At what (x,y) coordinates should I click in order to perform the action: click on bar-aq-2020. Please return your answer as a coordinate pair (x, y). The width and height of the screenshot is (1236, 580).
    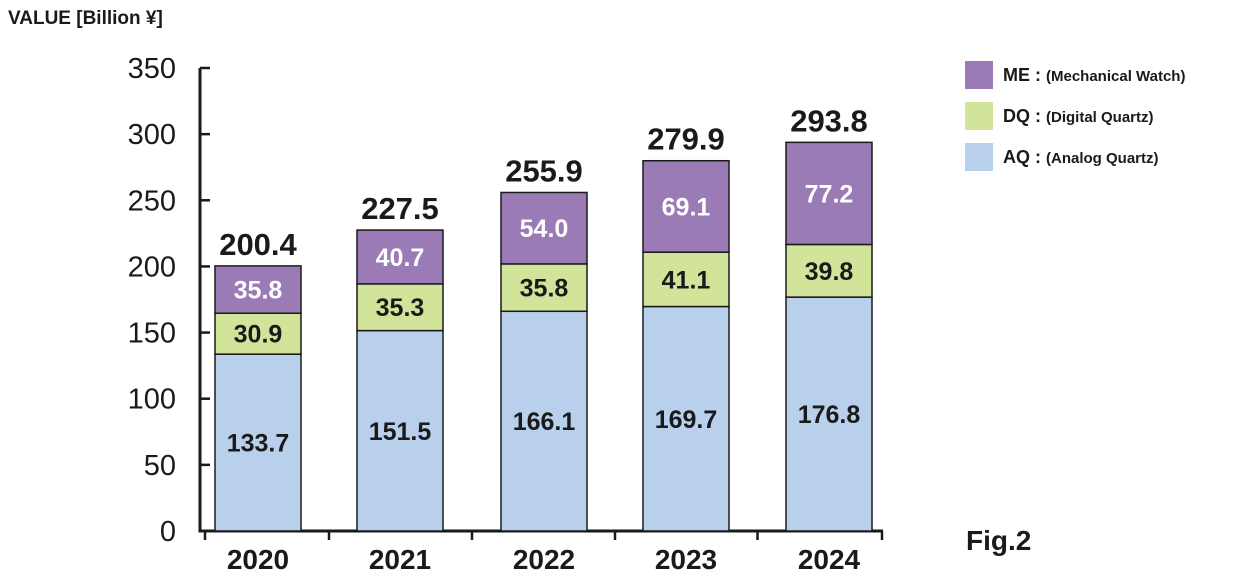
    Looking at the image, I should click on (258, 442).